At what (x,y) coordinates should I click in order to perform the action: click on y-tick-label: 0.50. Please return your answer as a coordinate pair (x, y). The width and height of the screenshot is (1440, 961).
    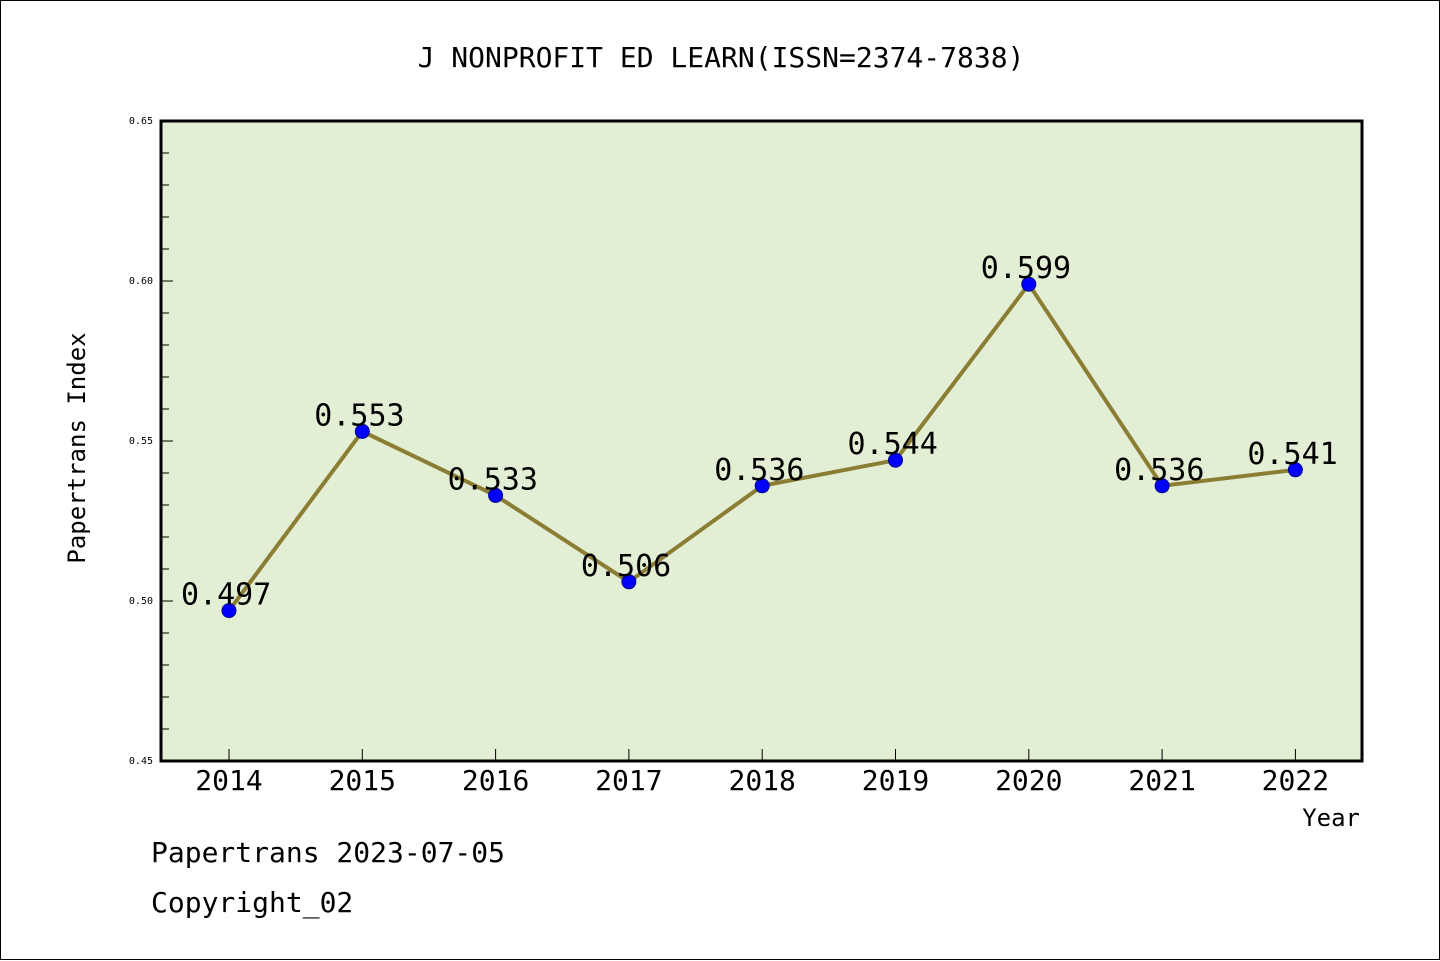
    Looking at the image, I should click on (141, 601).